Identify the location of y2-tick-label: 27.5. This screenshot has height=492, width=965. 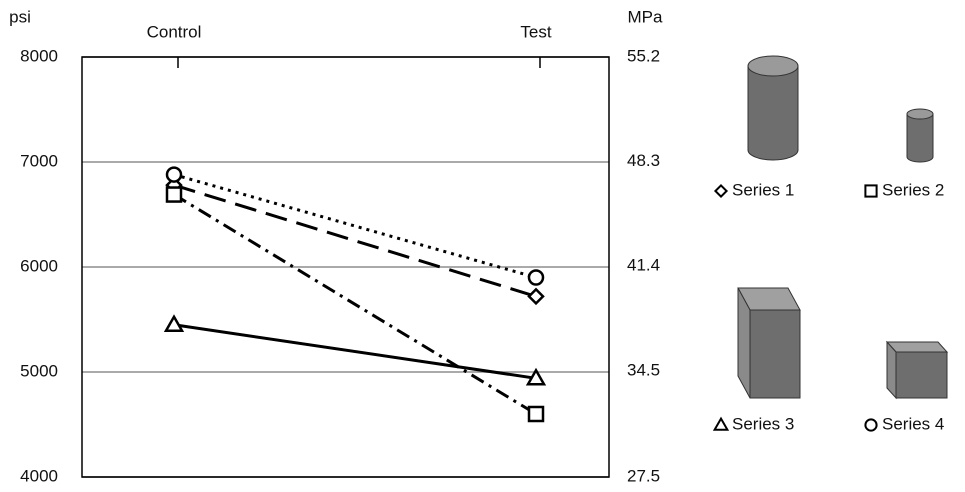
(643, 475).